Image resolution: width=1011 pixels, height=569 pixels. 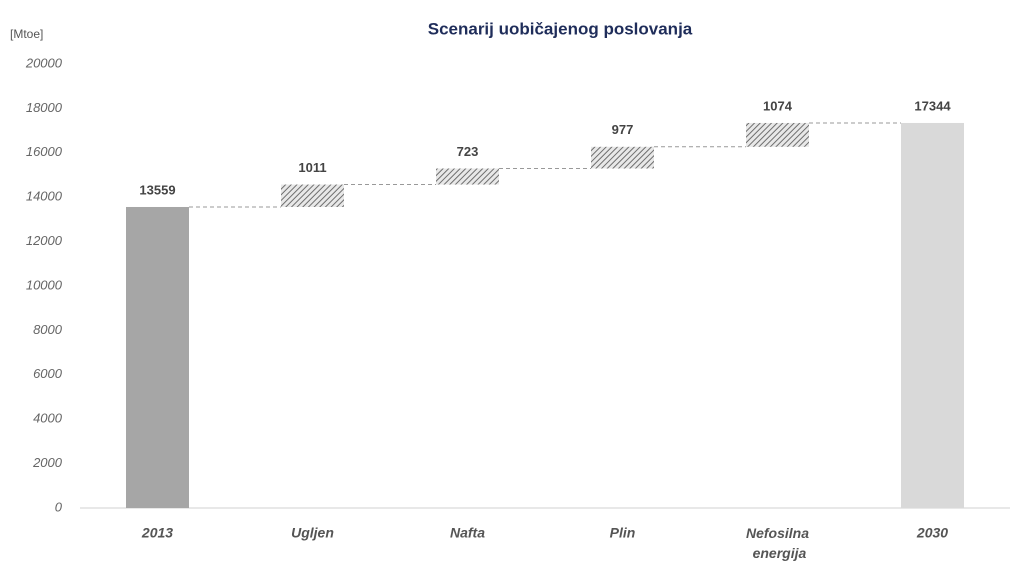 I want to click on x-tick-label: Nefosilna energija, so click(x=777, y=543).